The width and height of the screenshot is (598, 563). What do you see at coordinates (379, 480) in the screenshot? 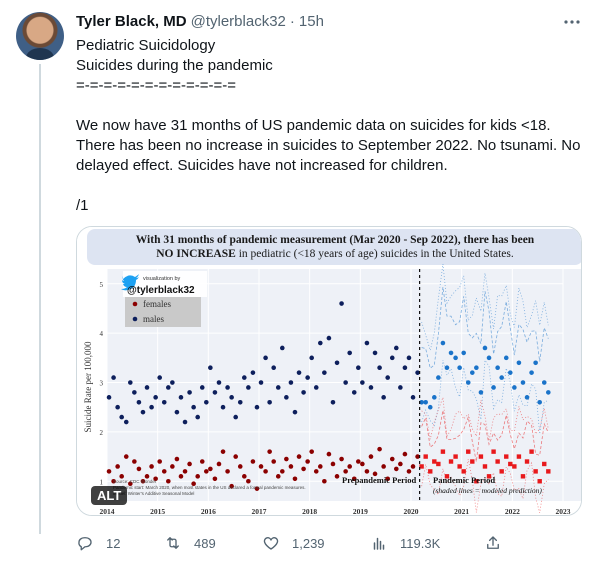
I see `prepandemic-label: Prepandemic Period` at bounding box center [379, 480].